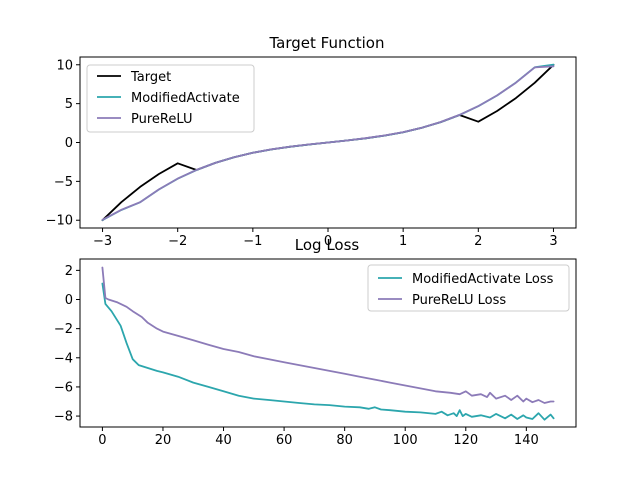 The image size is (640, 480). What do you see at coordinates (459, 300) in the screenshot?
I see `legend-label-purerelu-loss: PureReLU Loss` at bounding box center [459, 300].